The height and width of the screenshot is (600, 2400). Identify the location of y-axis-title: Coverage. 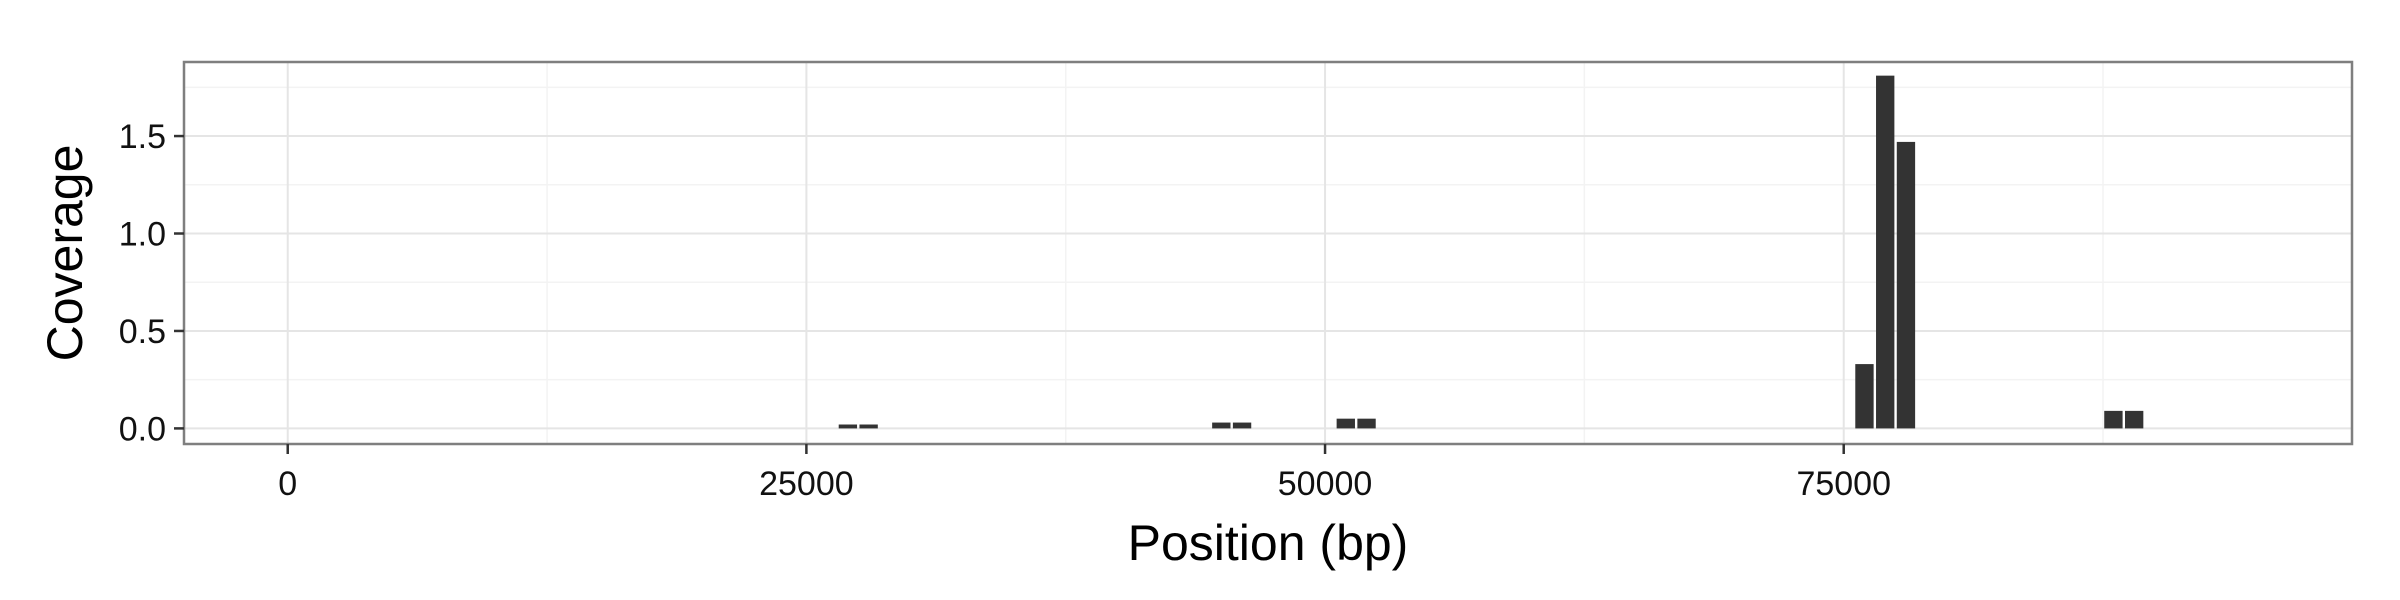
(65, 253).